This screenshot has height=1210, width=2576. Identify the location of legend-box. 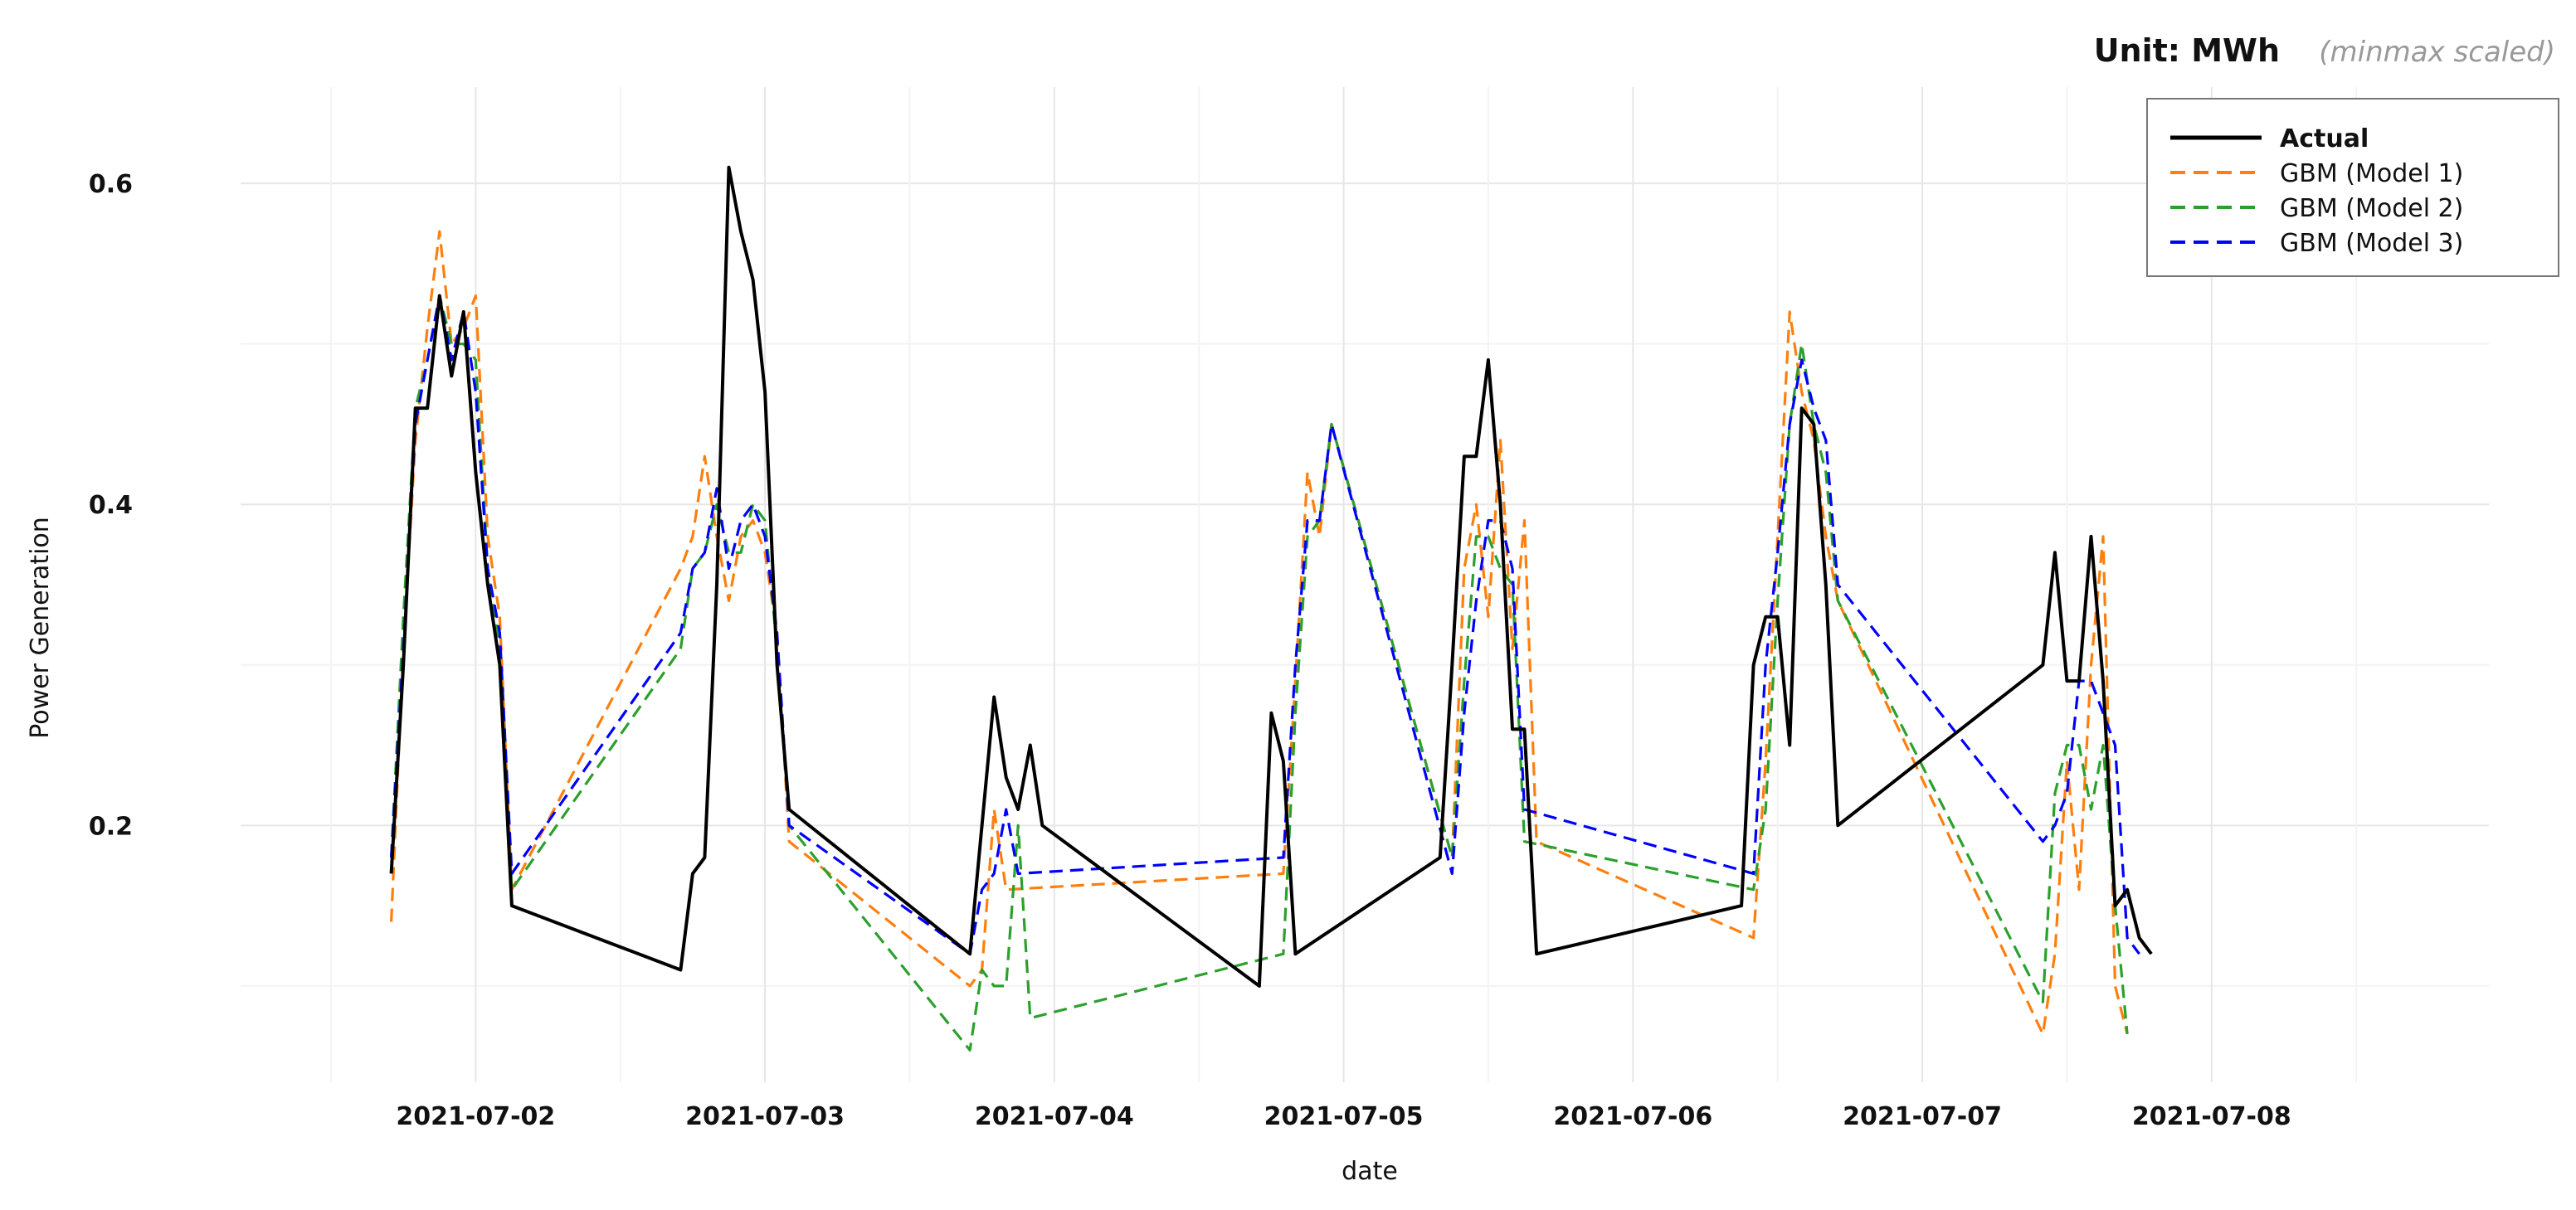
(2352, 187).